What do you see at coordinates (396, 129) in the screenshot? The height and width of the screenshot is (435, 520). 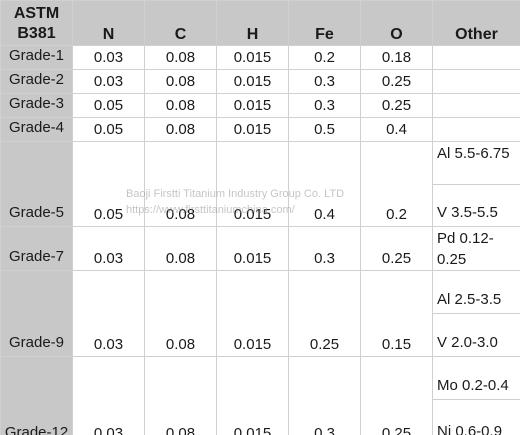 I see `cell-o: 0.4` at bounding box center [396, 129].